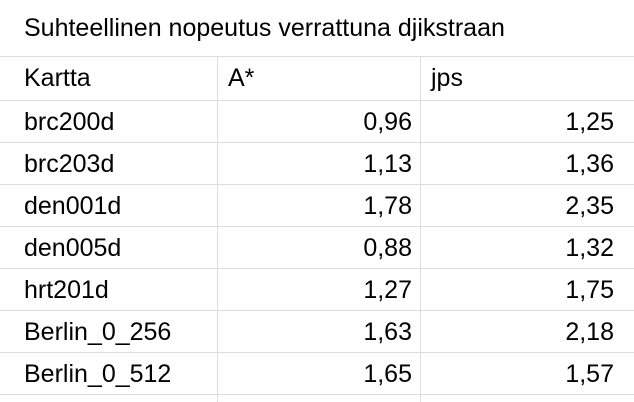 This screenshot has width=634, height=402. I want to click on map-name-cell: Berlin_0_256, so click(98, 332).